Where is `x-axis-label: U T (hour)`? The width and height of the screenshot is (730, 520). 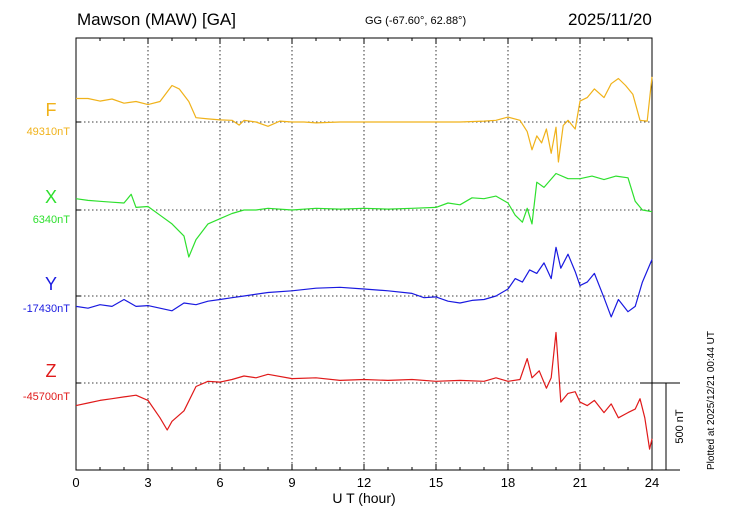
x-axis-label: U T (hour) is located at coordinates (363, 498).